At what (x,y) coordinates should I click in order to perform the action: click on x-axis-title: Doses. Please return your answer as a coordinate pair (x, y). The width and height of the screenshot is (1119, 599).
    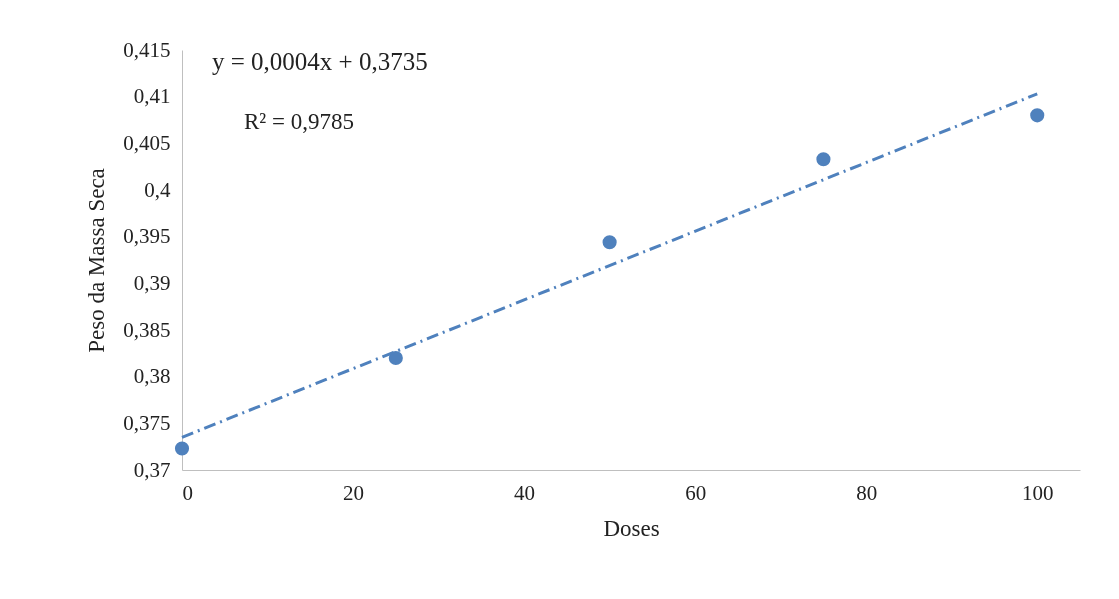
    Looking at the image, I should click on (631, 528).